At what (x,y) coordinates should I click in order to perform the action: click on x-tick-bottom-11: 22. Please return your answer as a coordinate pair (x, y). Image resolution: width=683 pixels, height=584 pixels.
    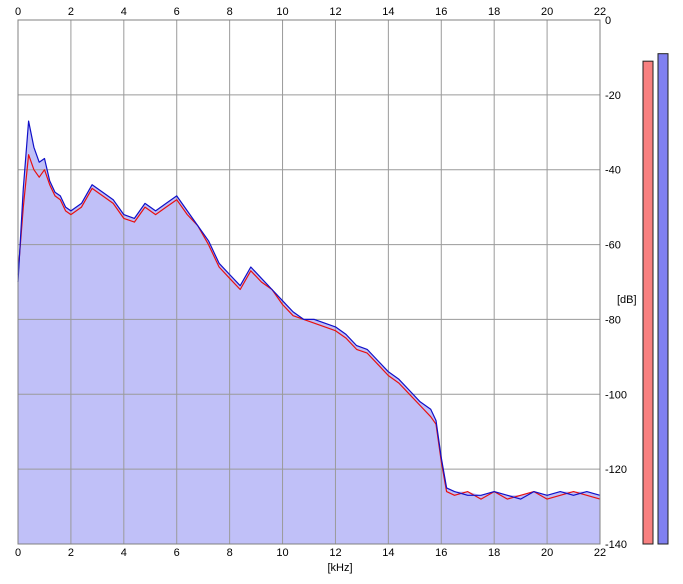
    Looking at the image, I should click on (600, 553).